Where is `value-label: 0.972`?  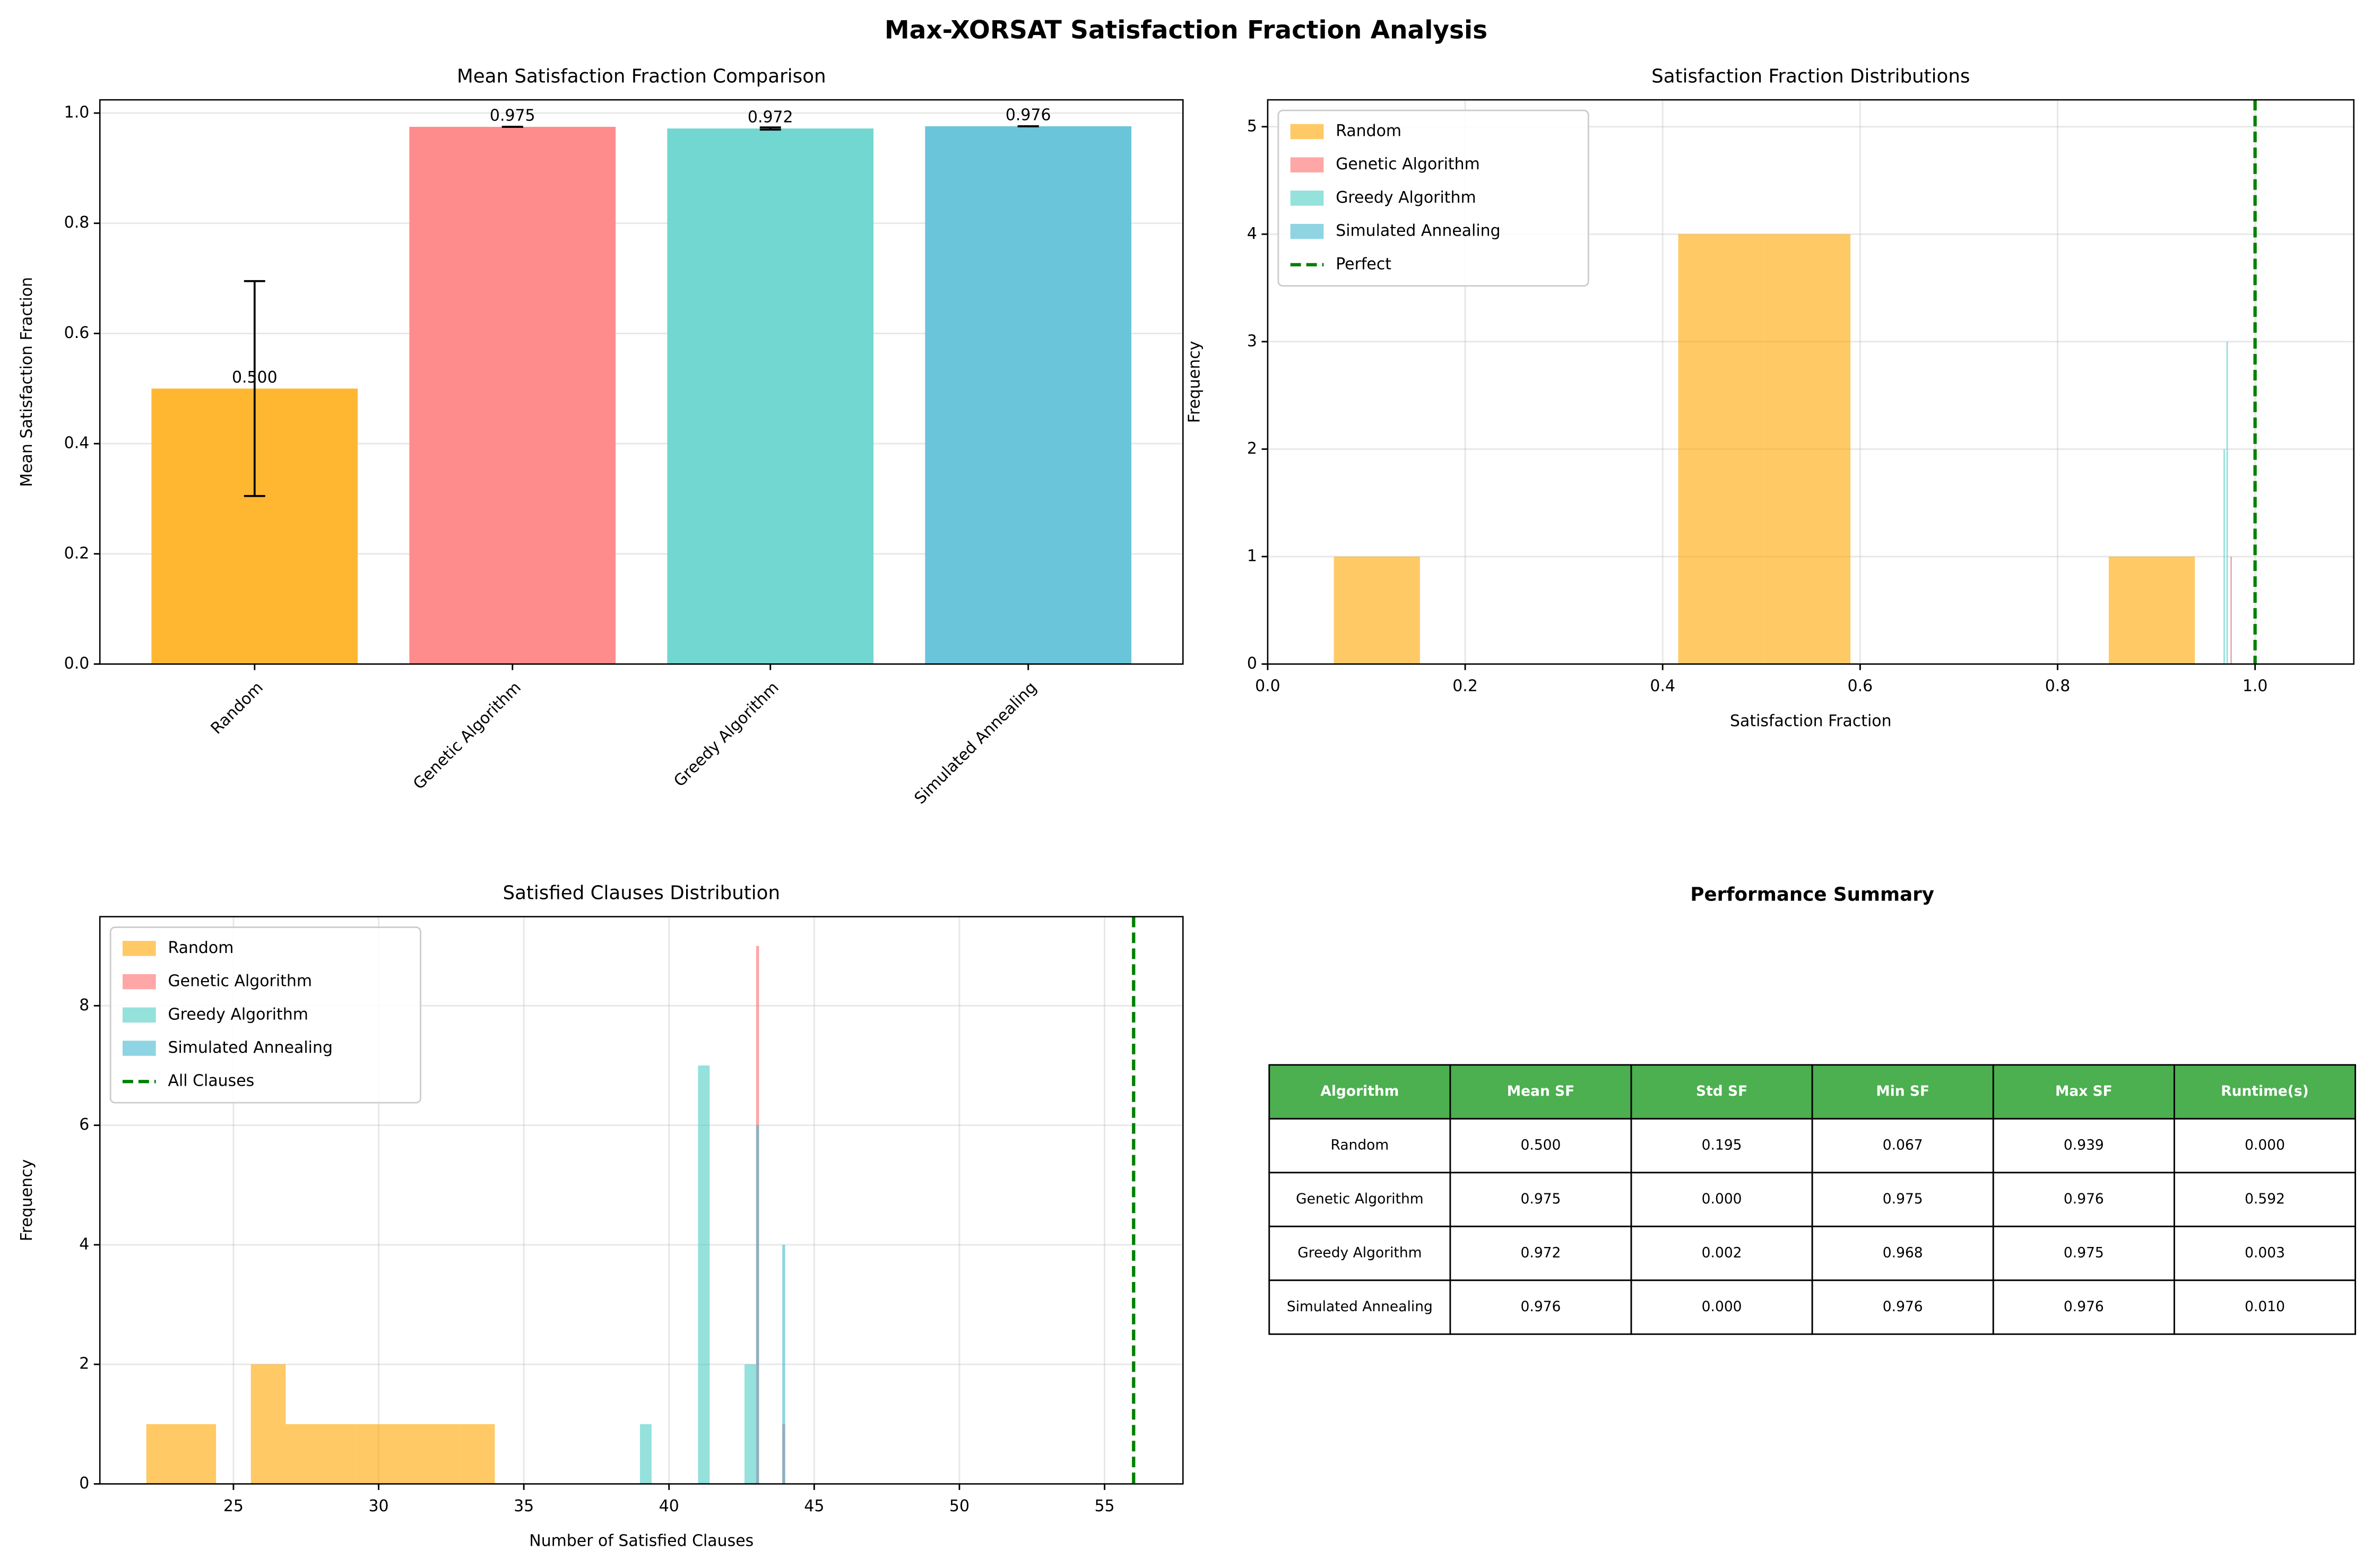
value-label: 0.972 is located at coordinates (770, 117).